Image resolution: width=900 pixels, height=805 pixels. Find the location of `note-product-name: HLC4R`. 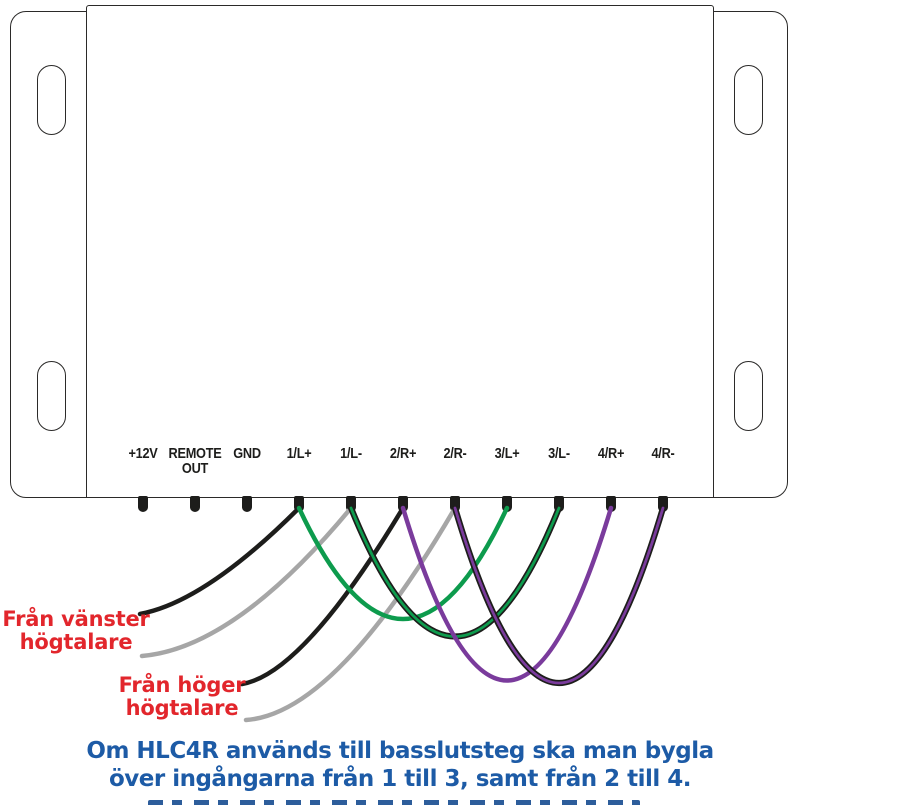

note-product-name: HLC4R is located at coordinates (177, 751).